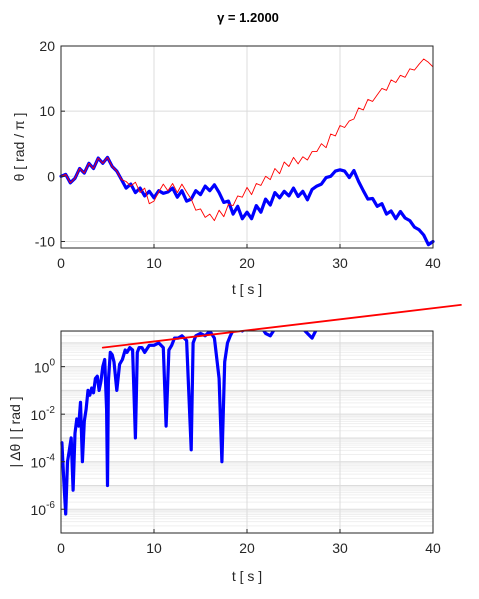 The height and width of the screenshot is (599, 479). Describe the element at coordinates (433, 263) in the screenshot. I see `theta-x-tick-label: 40` at that location.